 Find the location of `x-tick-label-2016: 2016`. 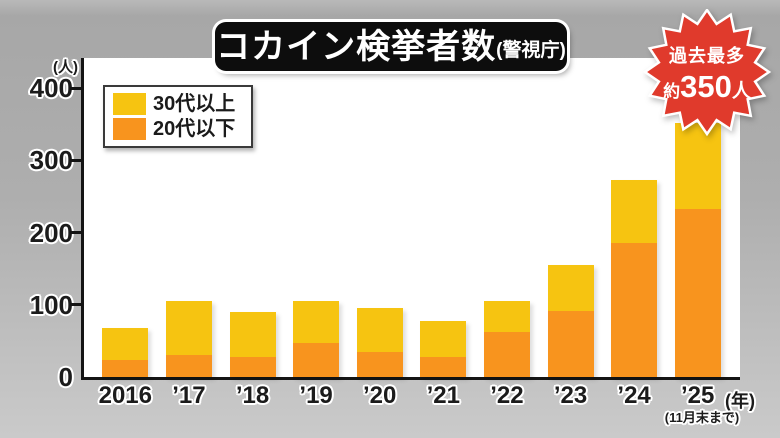

x-tick-label-2016: 2016 is located at coordinates (125, 395).